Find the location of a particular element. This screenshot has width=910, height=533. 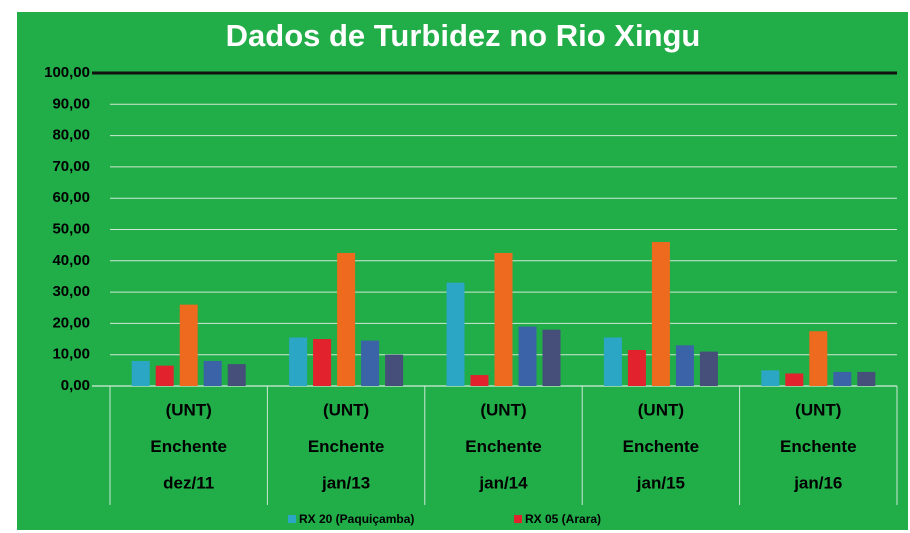

y-tick-label: 10,00 is located at coordinates (71, 354).